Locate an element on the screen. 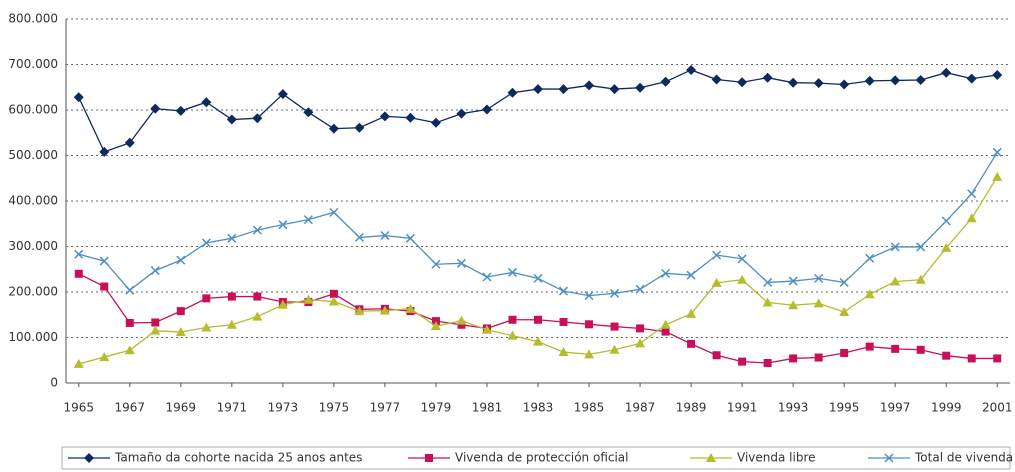 Image resolution: width=1015 pixels, height=472 pixels. legend-label: Total de vivenda is located at coordinates (963, 458).